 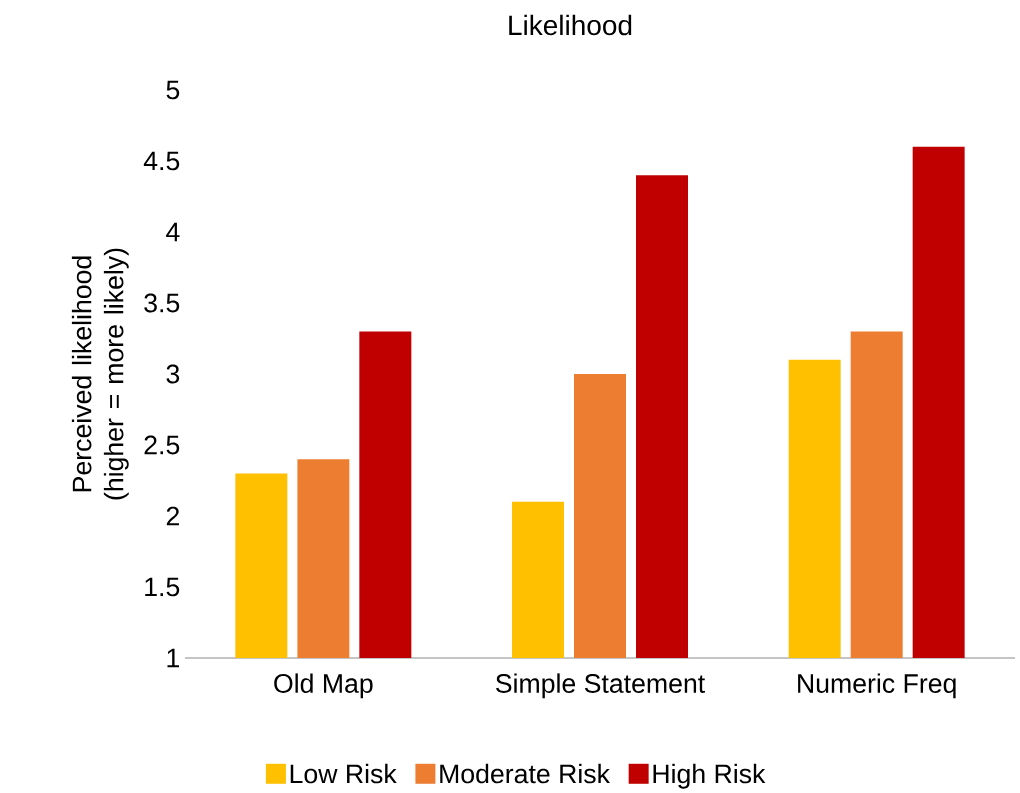 What do you see at coordinates (877, 686) in the screenshot?
I see `x-tick-label: Numeric Freq` at bounding box center [877, 686].